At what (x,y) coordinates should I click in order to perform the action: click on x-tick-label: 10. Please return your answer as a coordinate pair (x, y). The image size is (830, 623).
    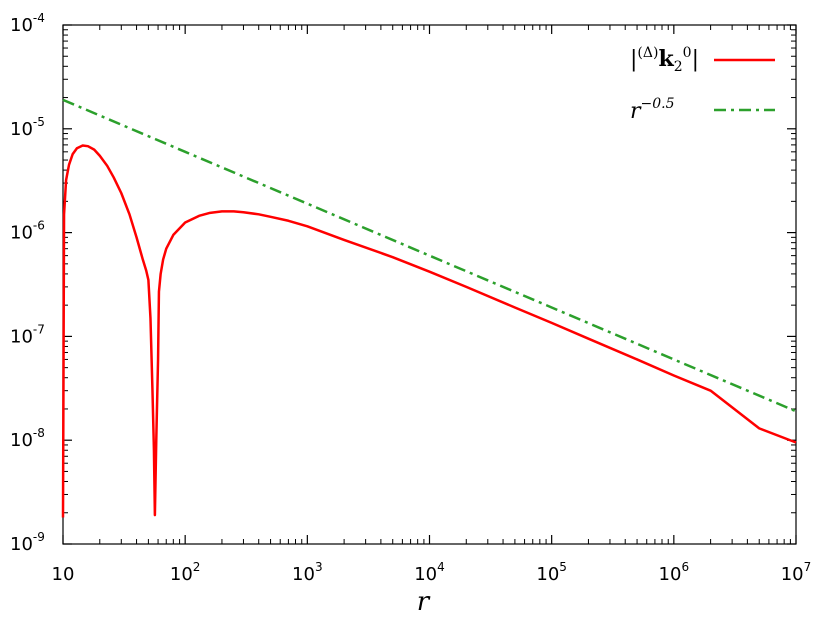
    Looking at the image, I should click on (63, 574).